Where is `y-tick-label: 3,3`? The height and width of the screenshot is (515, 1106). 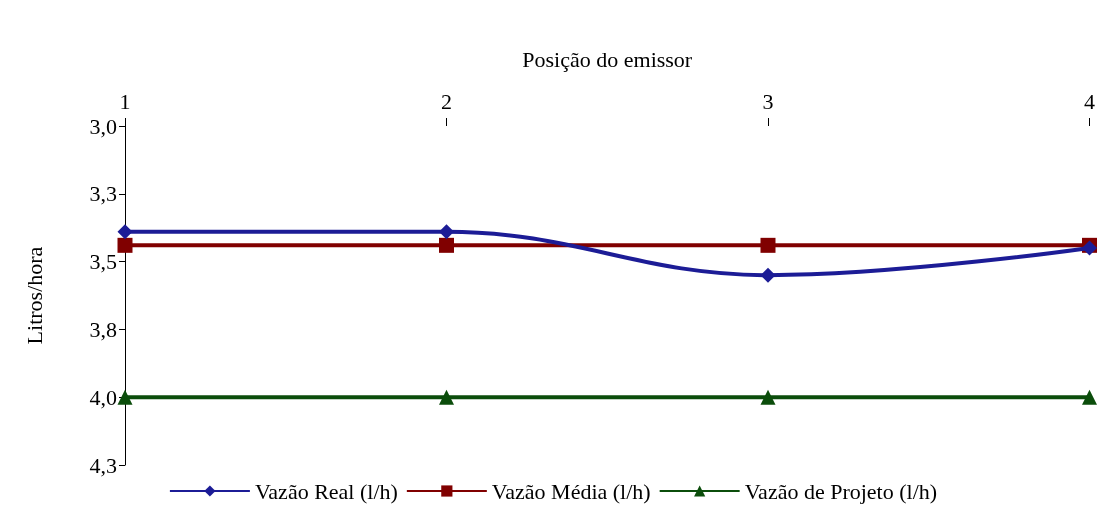
y-tick-label: 3,3 is located at coordinates (103, 194).